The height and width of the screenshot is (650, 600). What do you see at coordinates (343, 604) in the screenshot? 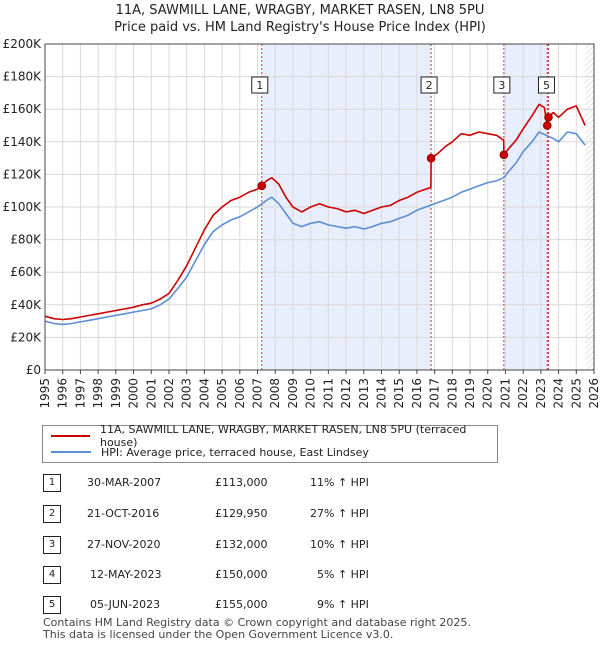
I see `sale-hpi-change: 9% ↑ HPI` at bounding box center [343, 604].